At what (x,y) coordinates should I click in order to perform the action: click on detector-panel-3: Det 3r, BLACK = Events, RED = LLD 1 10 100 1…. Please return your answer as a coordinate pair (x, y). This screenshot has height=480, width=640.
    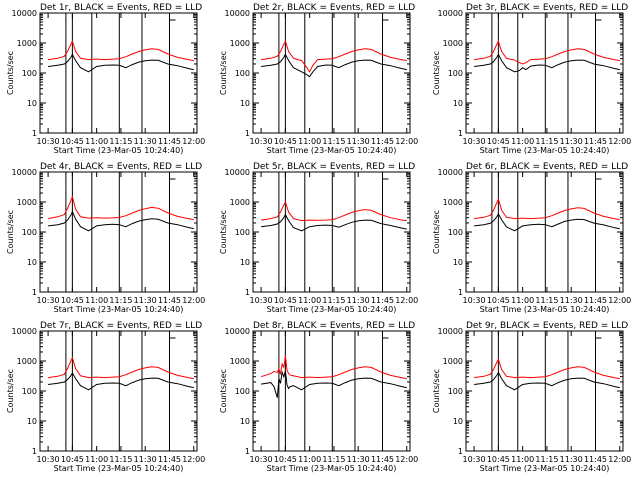
    Looking at the image, I should click on (531, 79).